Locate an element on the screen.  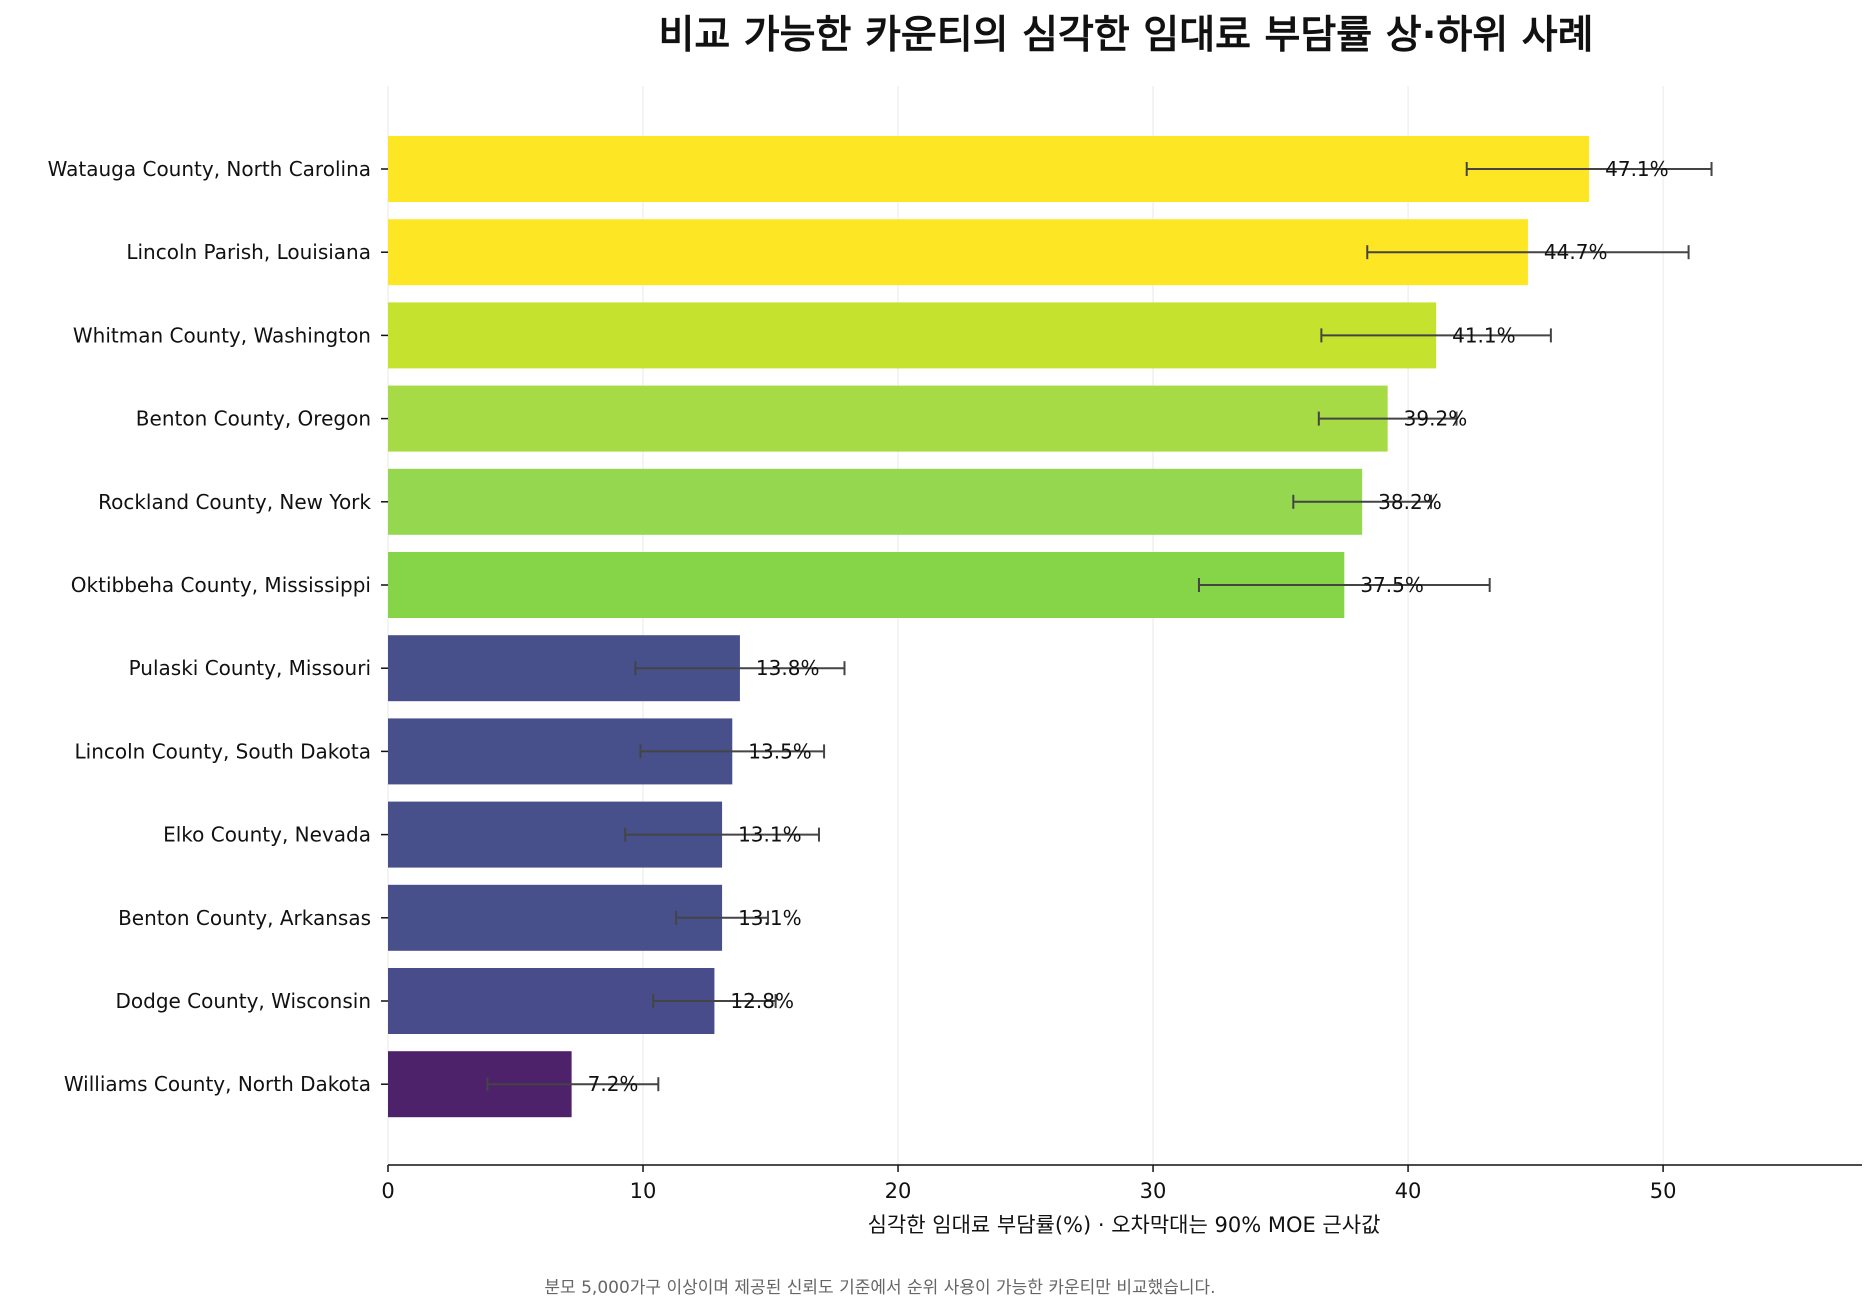
value-label: 13.5% is located at coordinates (780, 751).